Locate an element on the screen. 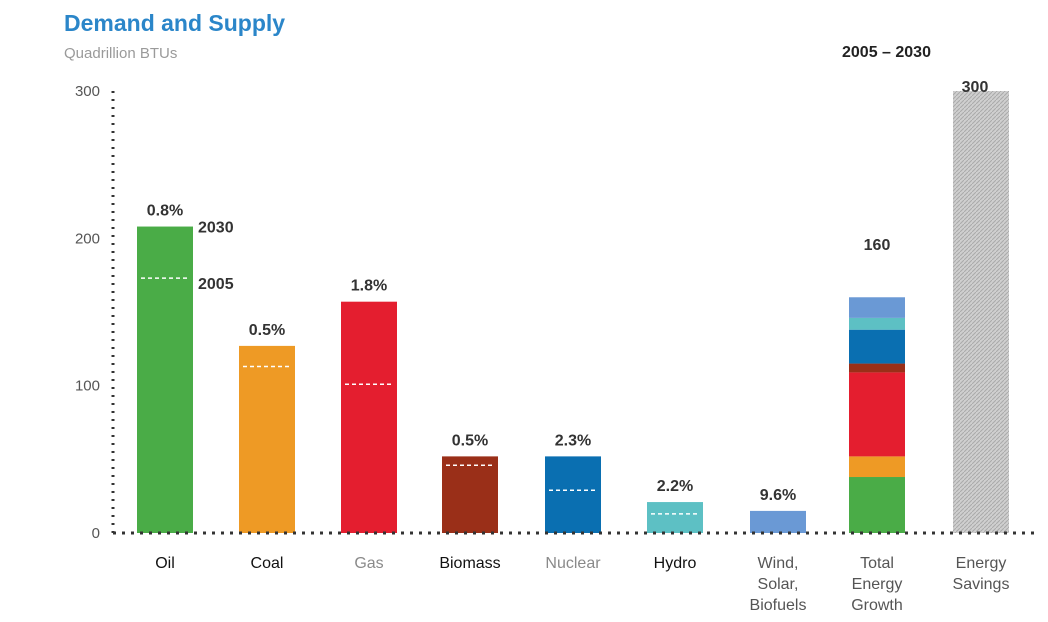 This screenshot has width=1048, height=622. category-label: Energy Savings is located at coordinates (981, 574).